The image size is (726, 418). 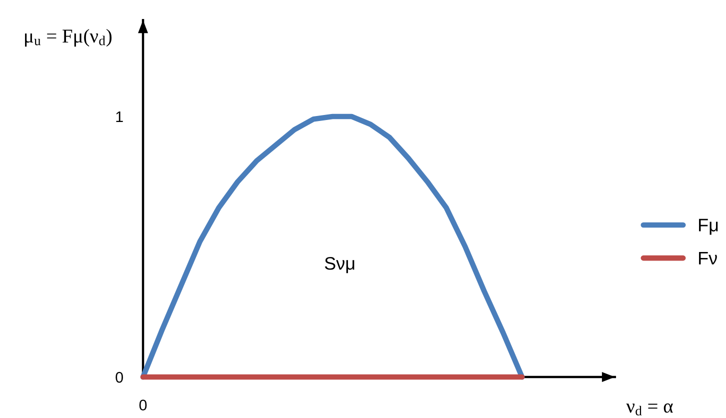 What do you see at coordinates (119, 117) in the screenshot?
I see `y-tick-label: 1` at bounding box center [119, 117].